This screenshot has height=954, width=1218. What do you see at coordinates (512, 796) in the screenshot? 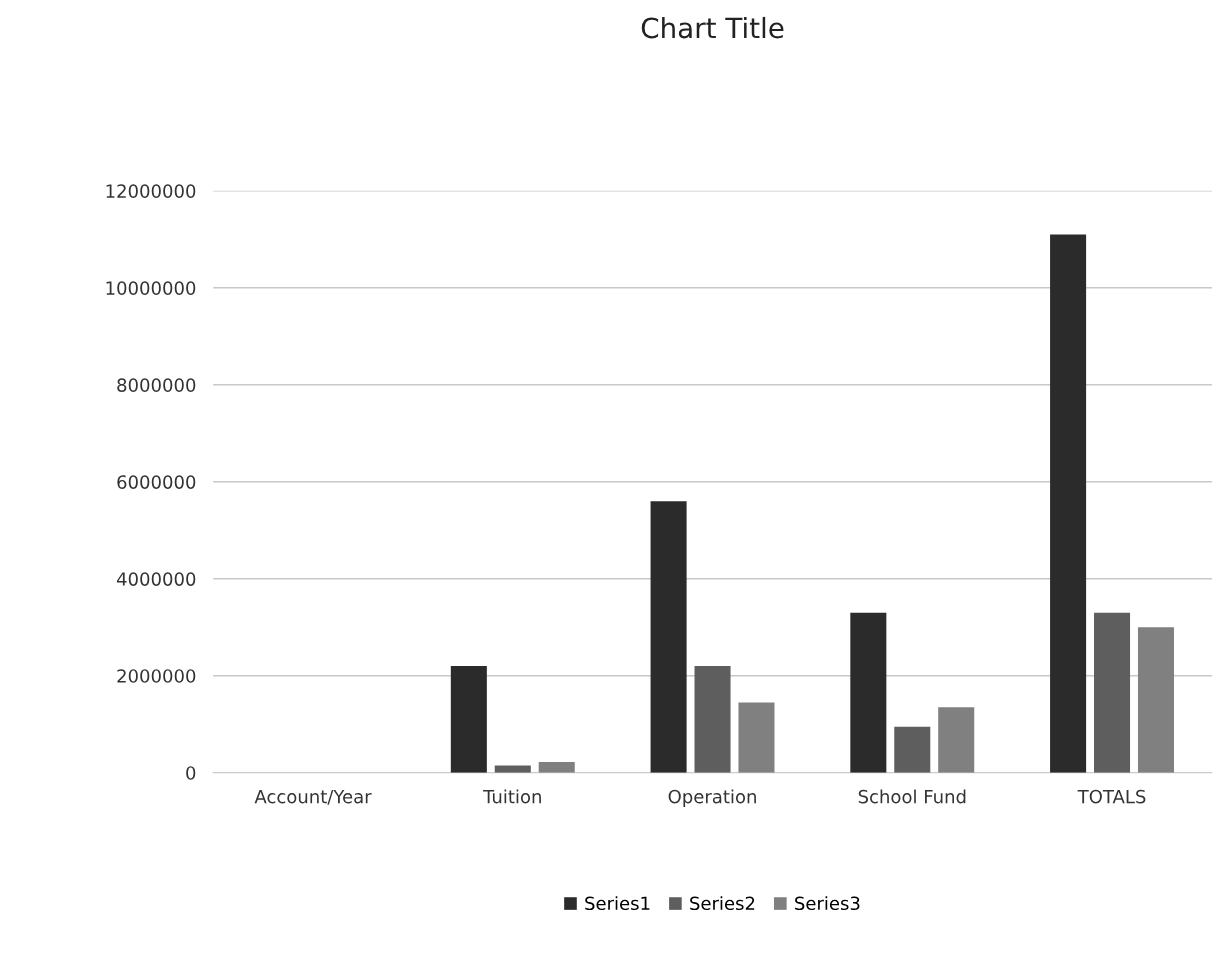
I see `x-tick-label: Tuition` at bounding box center [512, 796].